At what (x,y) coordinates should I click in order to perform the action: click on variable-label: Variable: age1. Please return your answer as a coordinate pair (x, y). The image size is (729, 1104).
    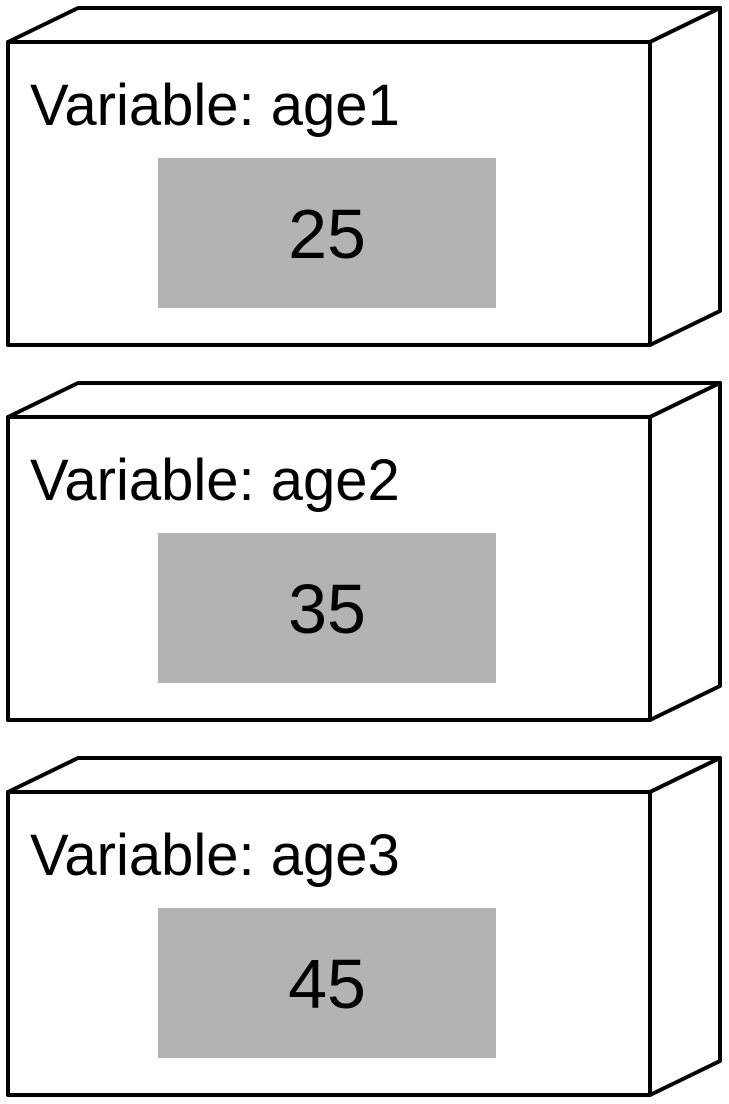
    Looking at the image, I should click on (215, 105).